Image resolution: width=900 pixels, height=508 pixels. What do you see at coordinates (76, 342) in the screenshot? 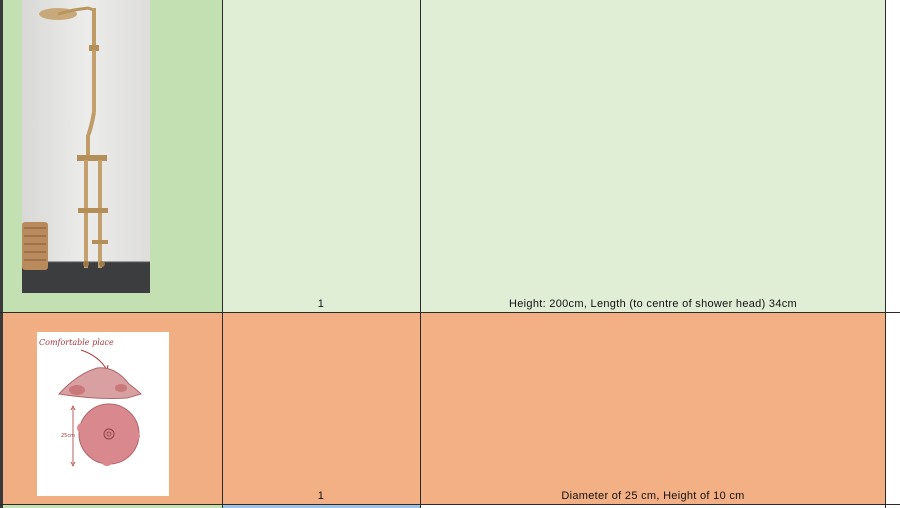
I see `sketch-annotation-text: Comfortable place` at bounding box center [76, 342].